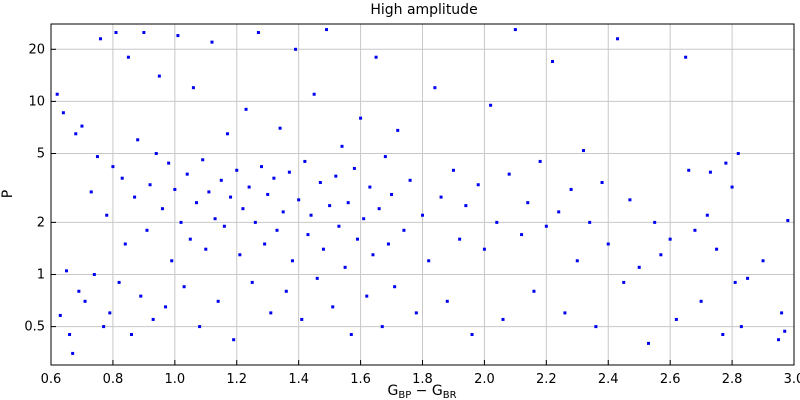  Describe the element at coordinates (450, 395) in the screenshot. I see `x-axis-label-sub2: BR` at that location.